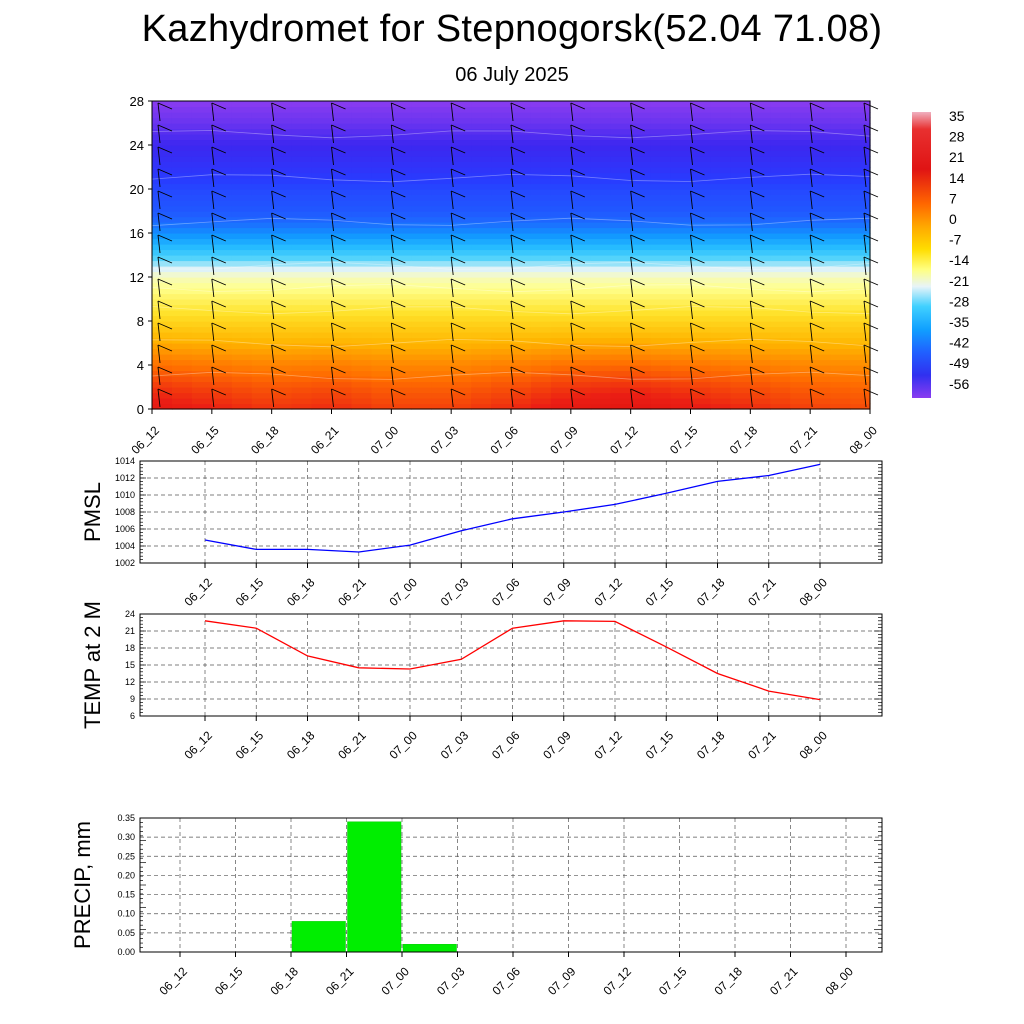 The image size is (1024, 1024). I want to click on x-tick-label: 07_06, so click(506, 745).